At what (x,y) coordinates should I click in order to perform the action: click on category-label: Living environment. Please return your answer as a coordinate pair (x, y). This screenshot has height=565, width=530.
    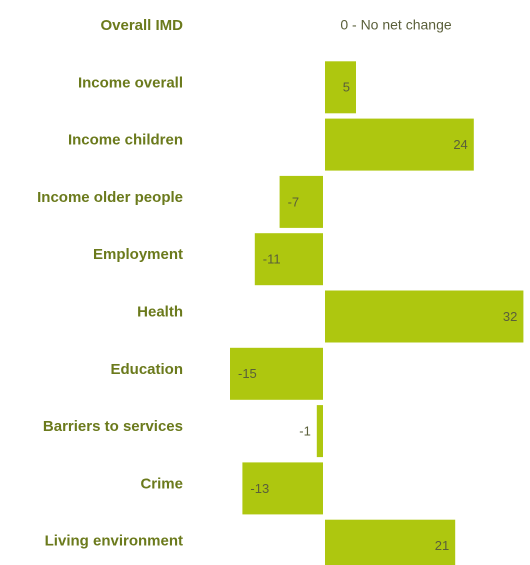
    Looking at the image, I should click on (114, 541).